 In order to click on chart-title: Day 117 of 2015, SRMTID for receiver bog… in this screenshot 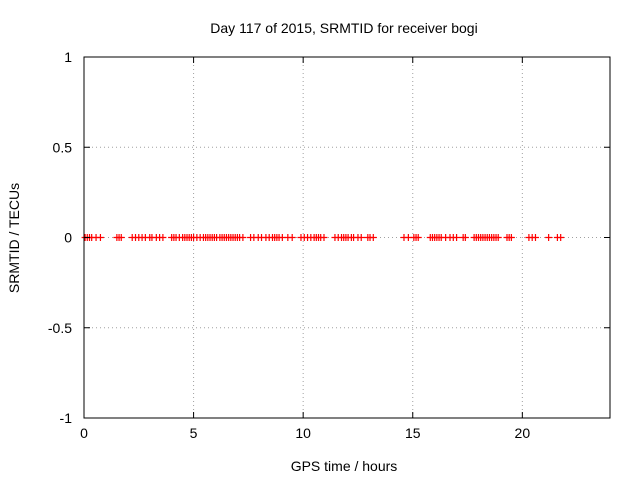, I will do `click(343, 28)`.